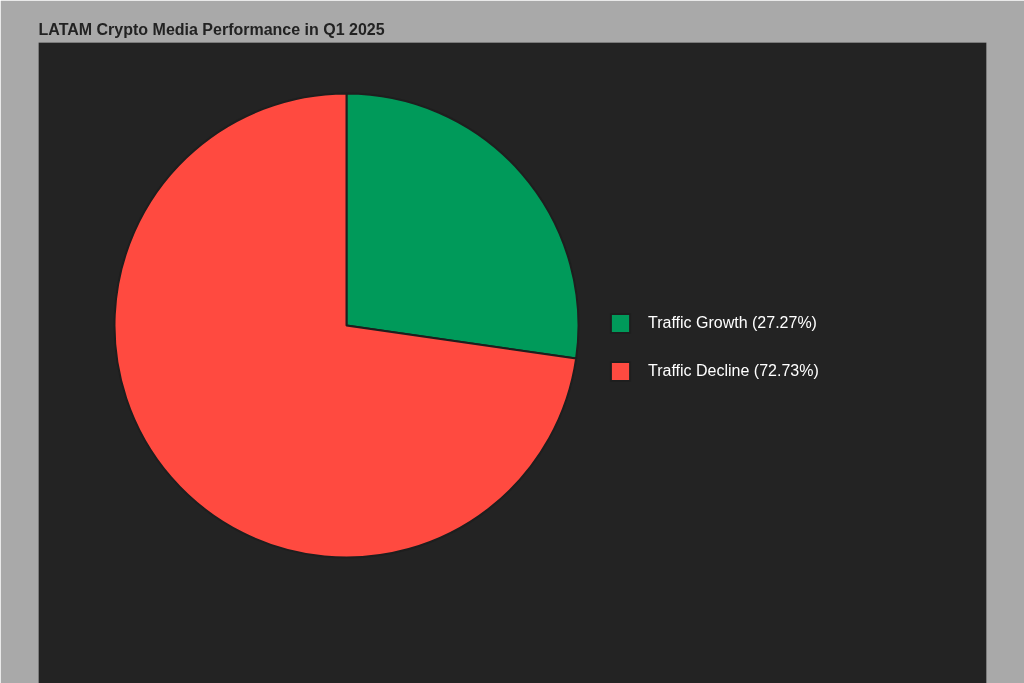  Describe the element at coordinates (733, 371) in the screenshot. I see `legend-label: Traffic Decline (72.73%)` at that location.